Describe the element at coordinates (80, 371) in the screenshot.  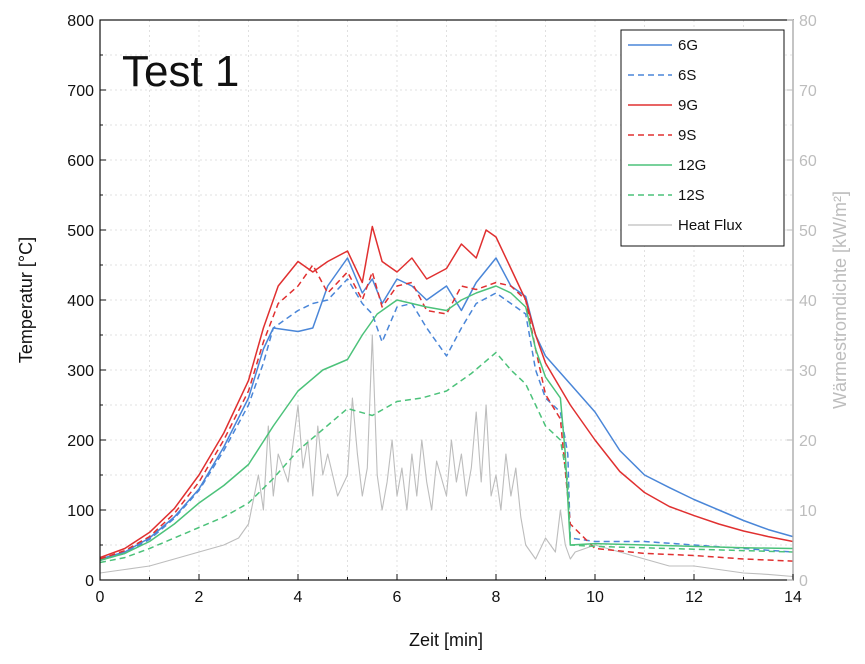
I see `y-tick-label: 300` at that location.